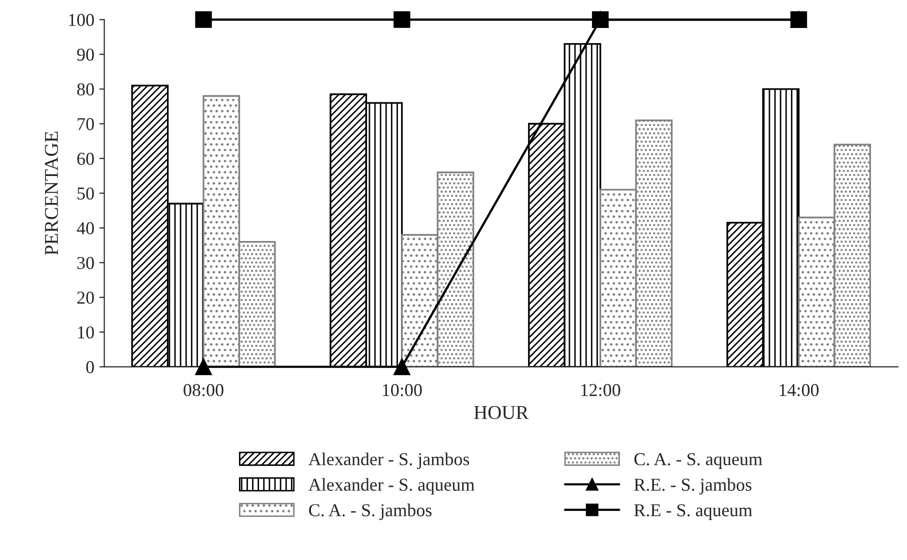 This screenshot has height=560, width=907. I want to click on y-tick-label: 60, so click(85, 158).